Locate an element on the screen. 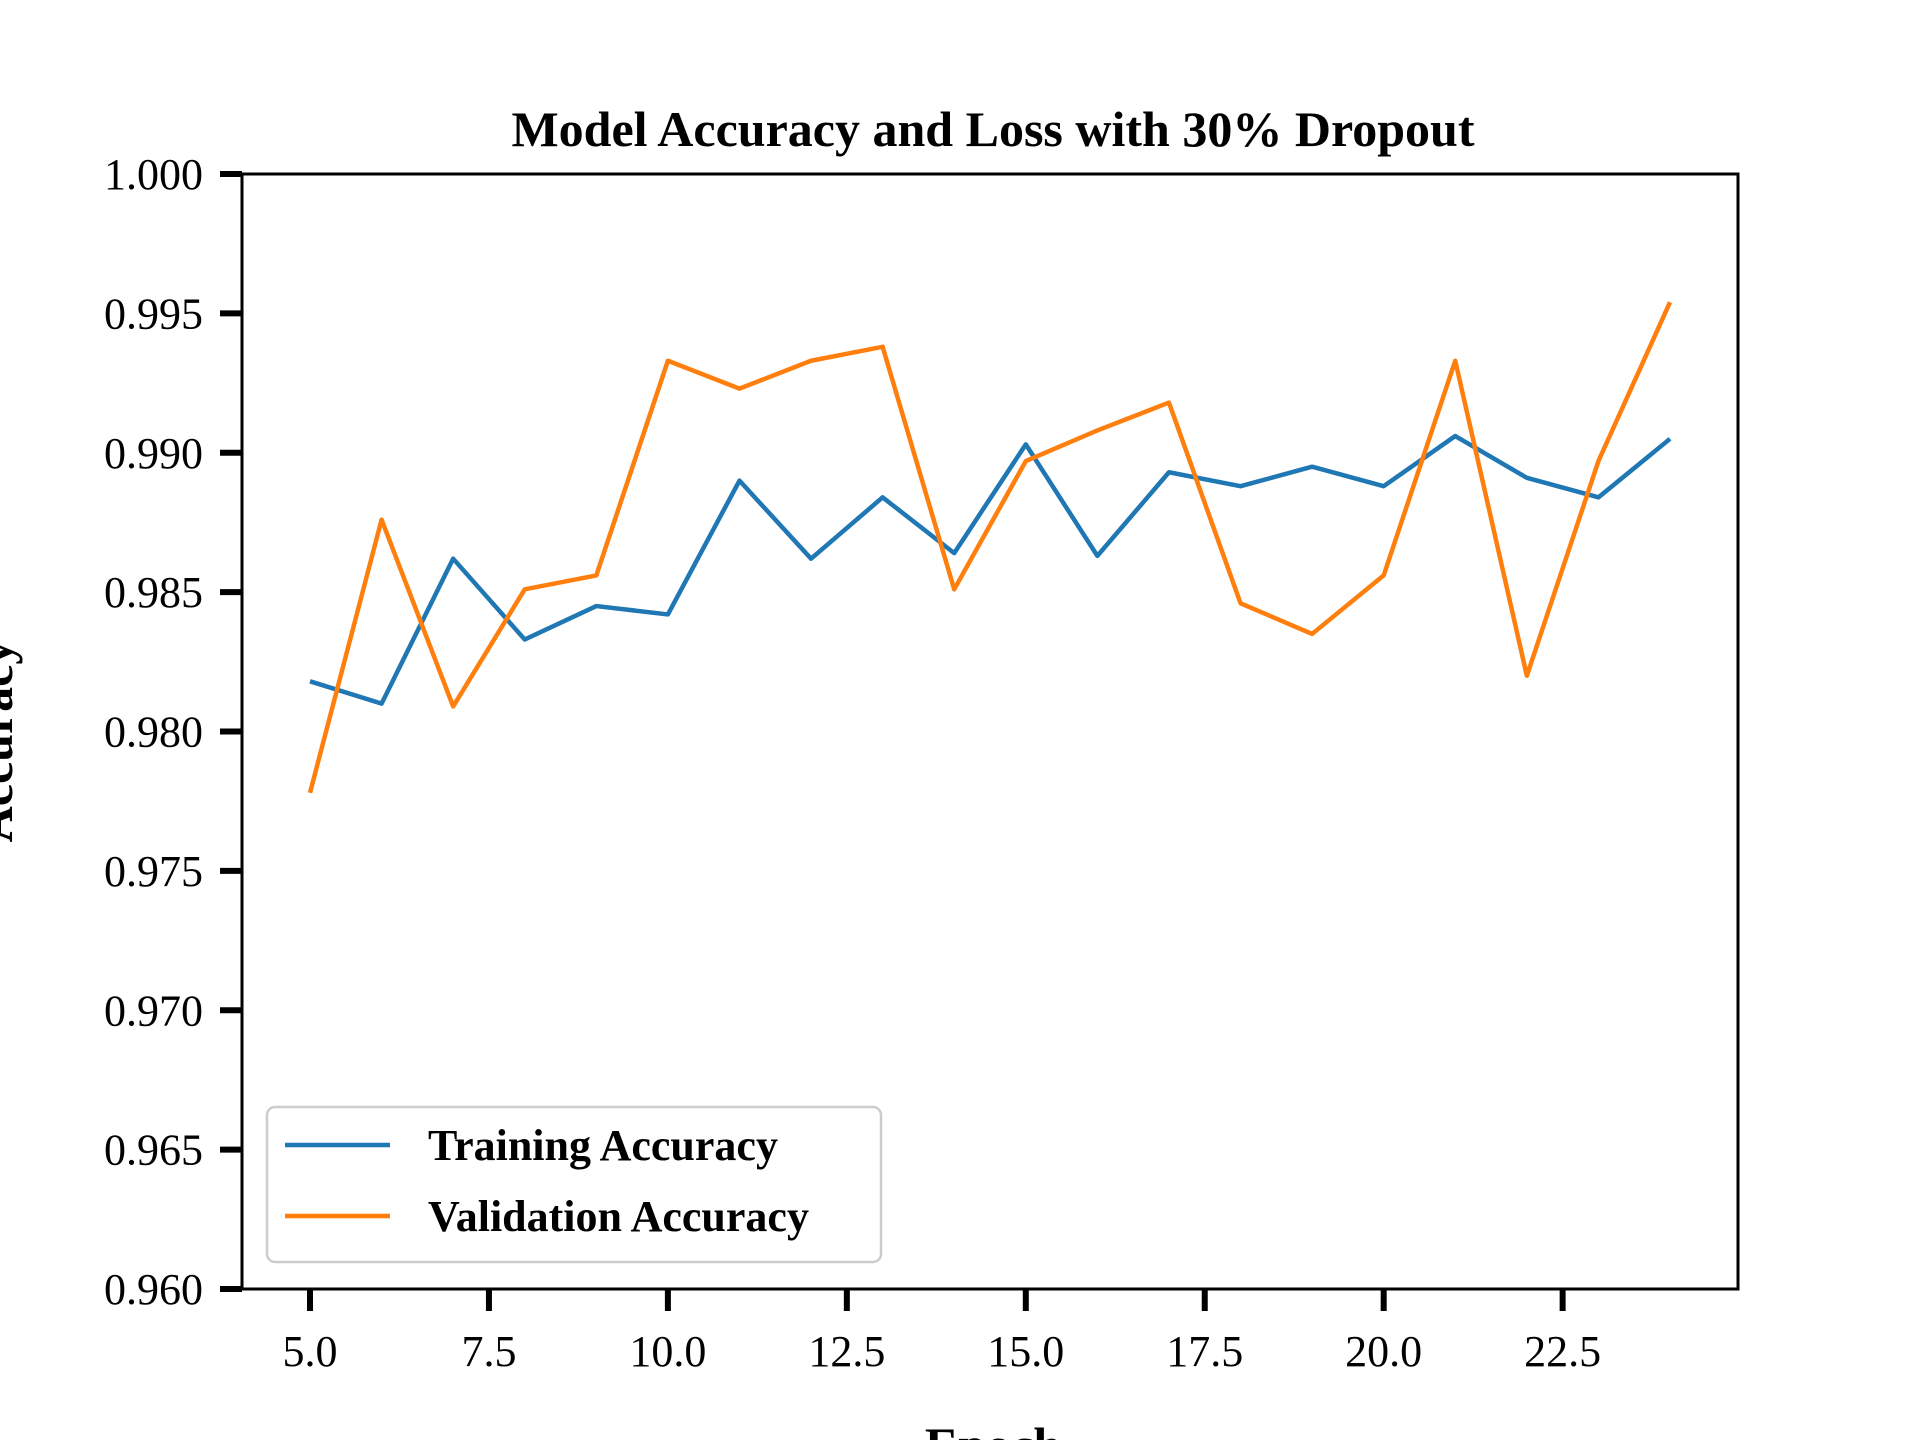 This screenshot has height=1445, width=1920. y-tick-label: 0.990 is located at coordinates (153, 453).